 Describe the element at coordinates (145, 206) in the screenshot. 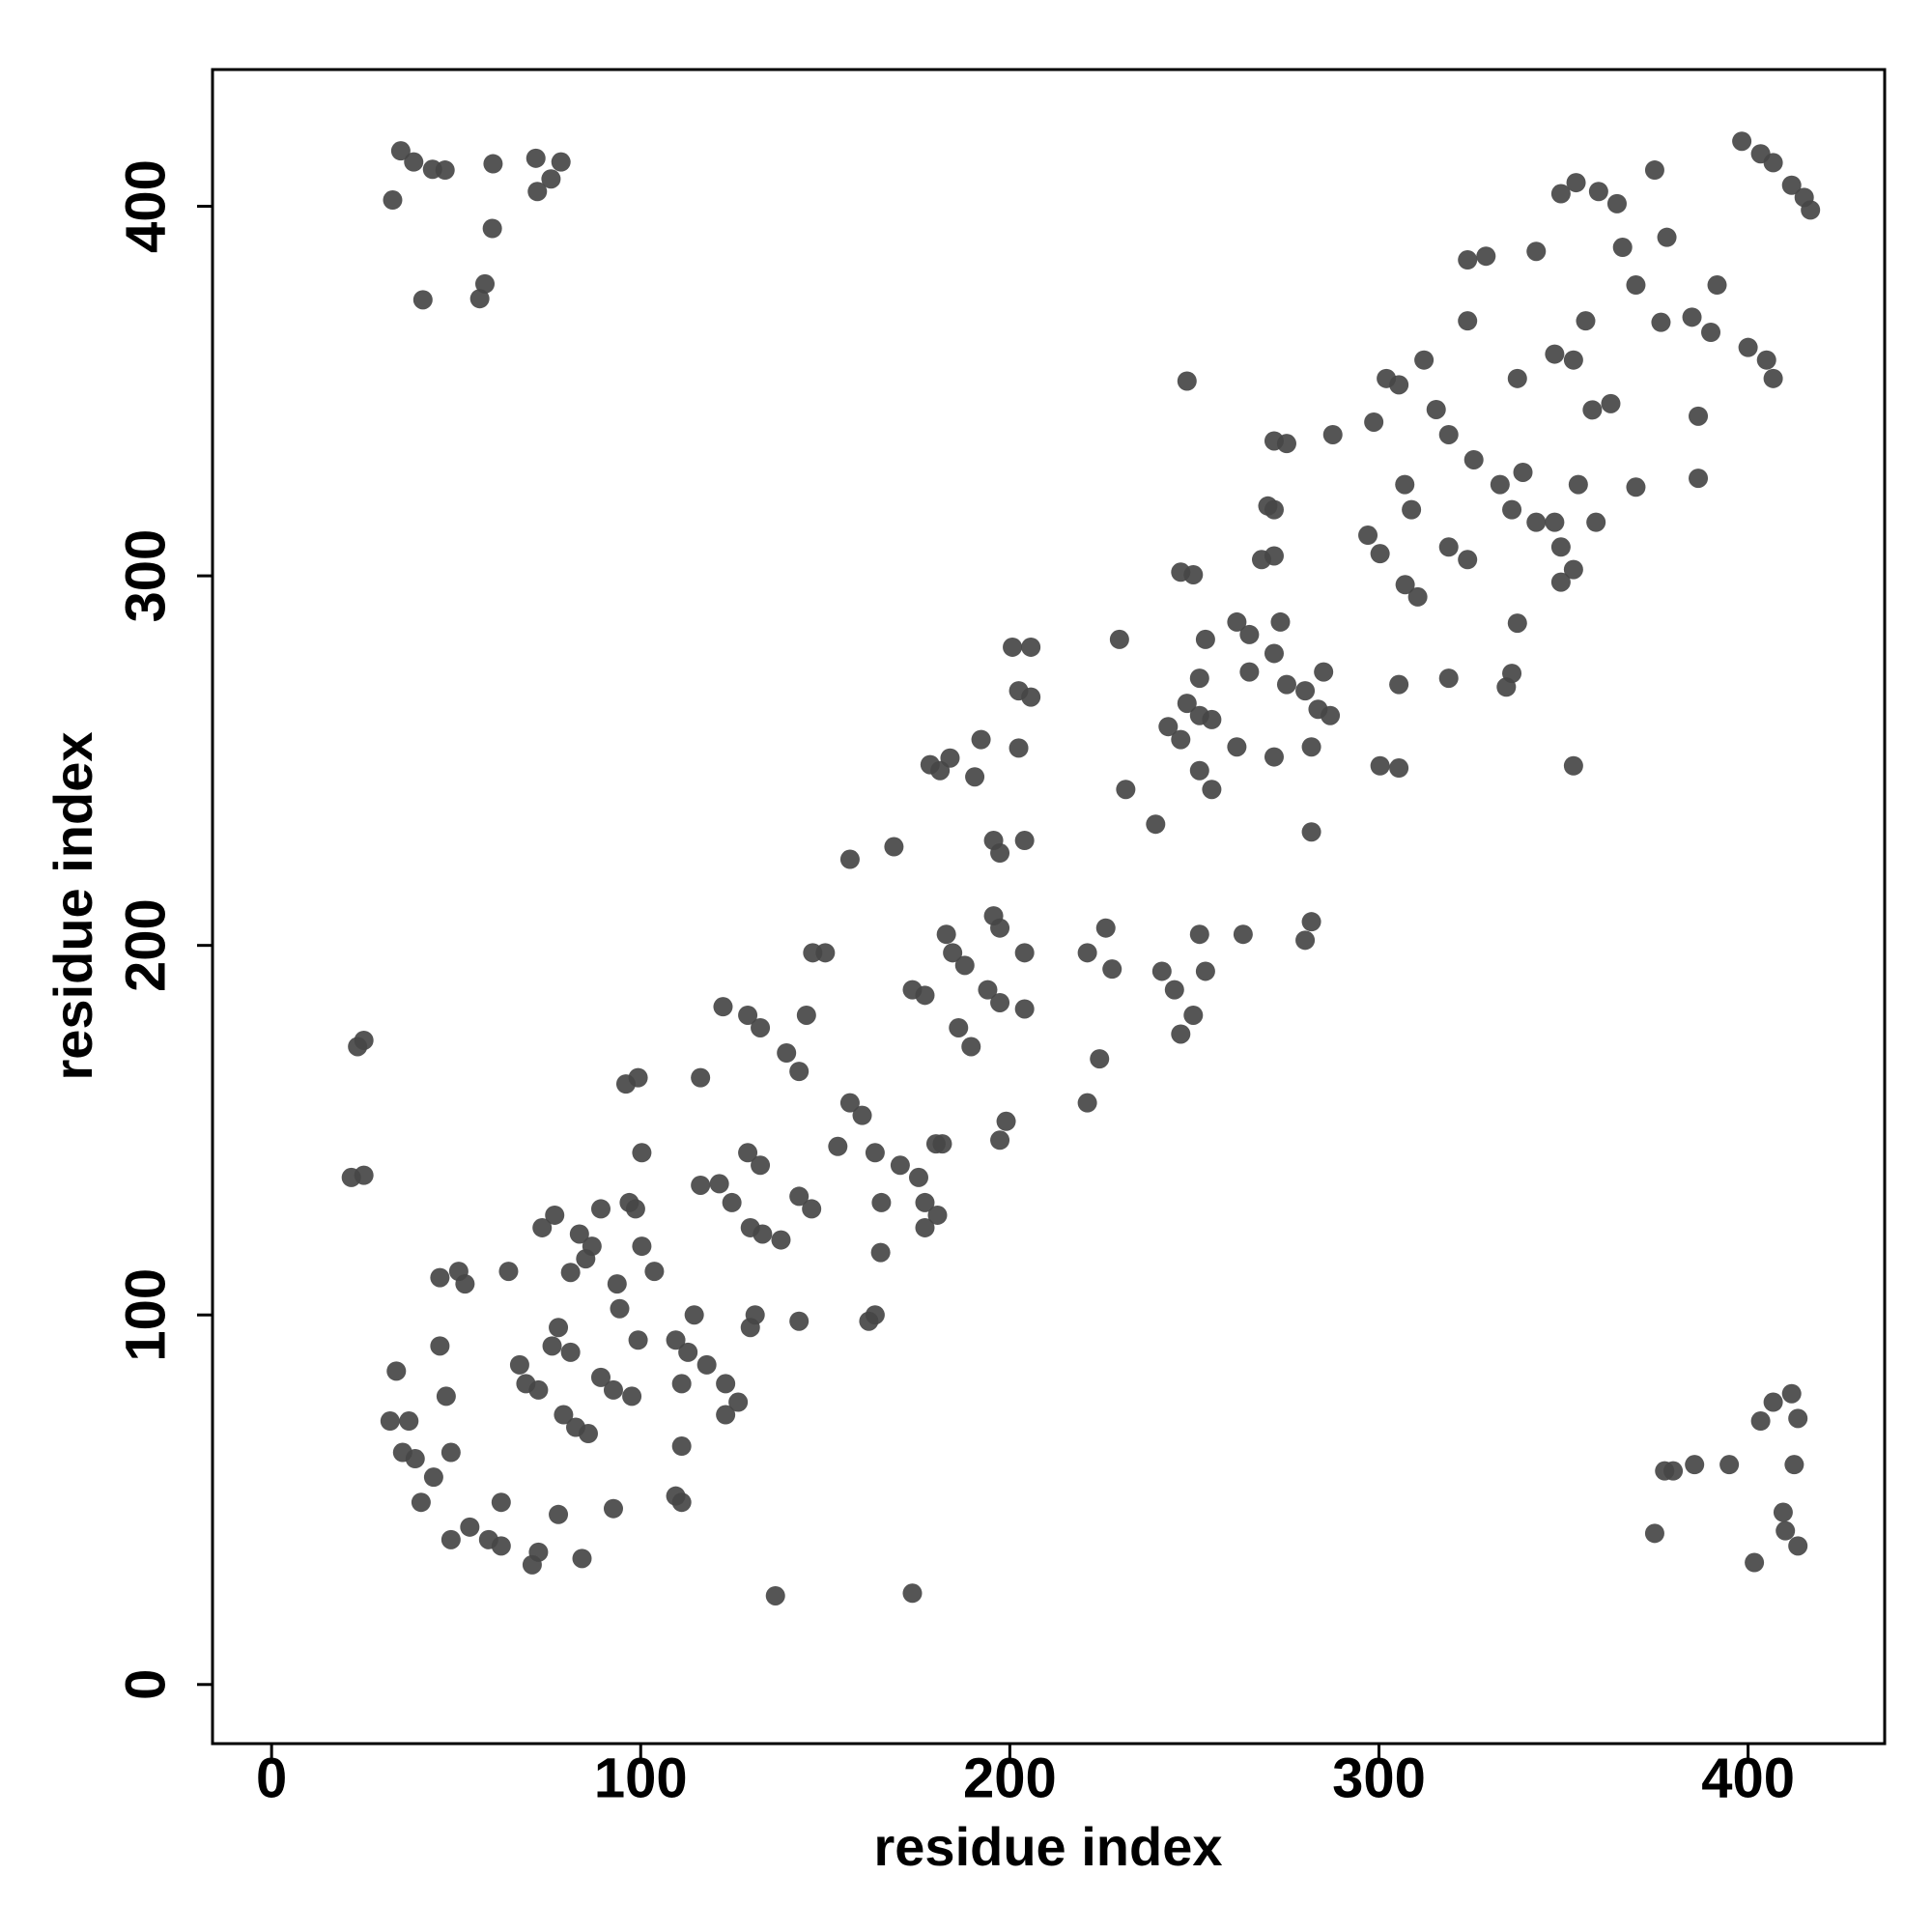

I see `y-tick-label: 400` at that location.